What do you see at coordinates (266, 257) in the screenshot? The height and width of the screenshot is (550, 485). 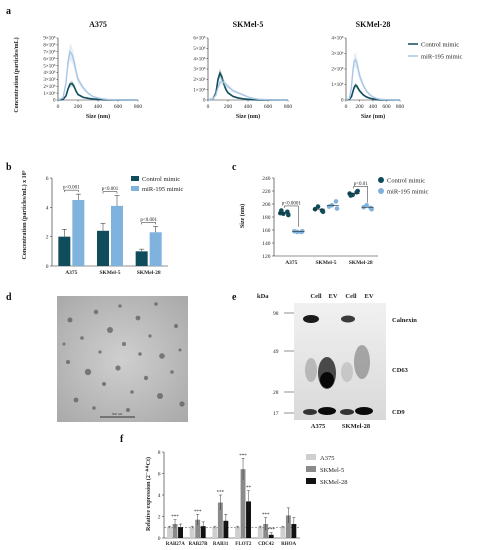 I see `y-tick-label: 120` at bounding box center [266, 257].